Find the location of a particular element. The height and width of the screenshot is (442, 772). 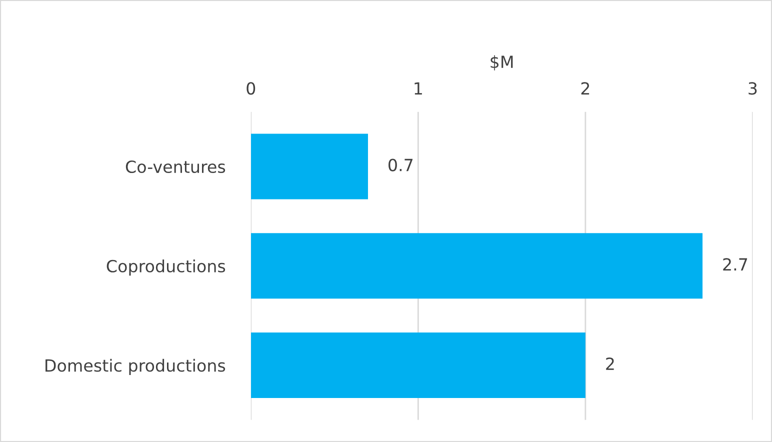

y-tick-label: Domestic productions is located at coordinates (136, 367).